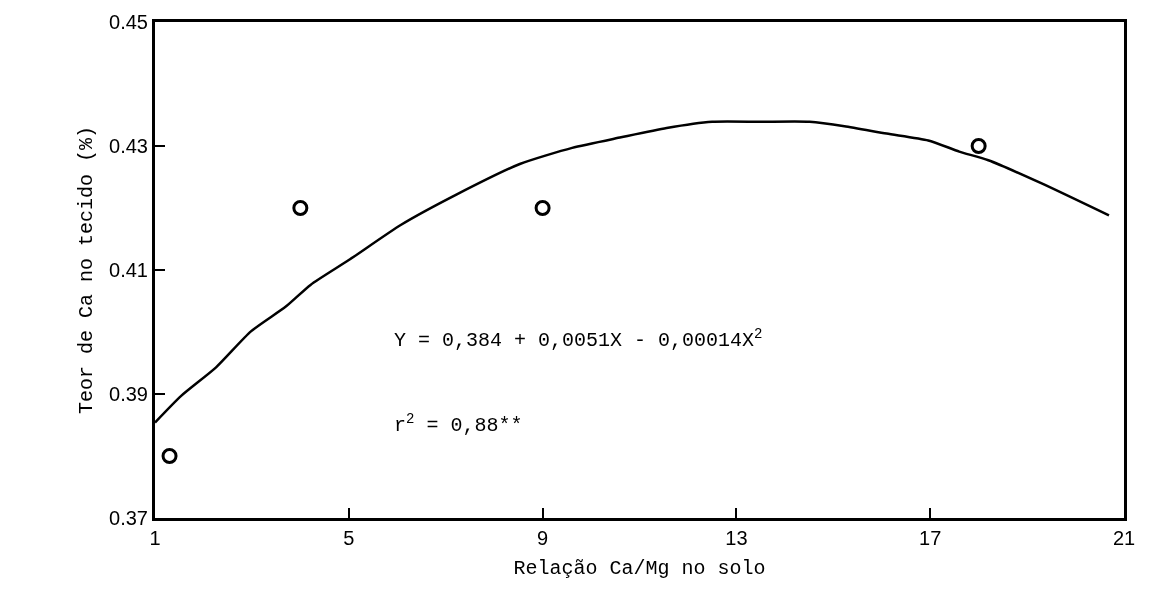 The image size is (1154, 606). What do you see at coordinates (1124, 538) in the screenshot?
I see `x-tick-label: 21` at bounding box center [1124, 538].